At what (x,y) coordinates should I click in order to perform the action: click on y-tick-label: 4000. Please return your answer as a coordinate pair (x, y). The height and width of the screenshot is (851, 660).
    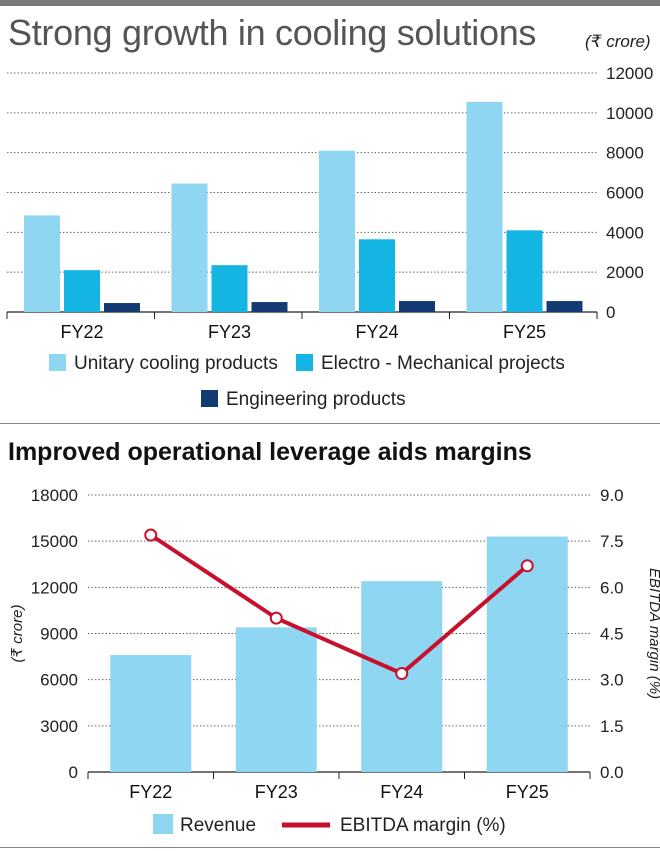
    Looking at the image, I should click on (625, 232).